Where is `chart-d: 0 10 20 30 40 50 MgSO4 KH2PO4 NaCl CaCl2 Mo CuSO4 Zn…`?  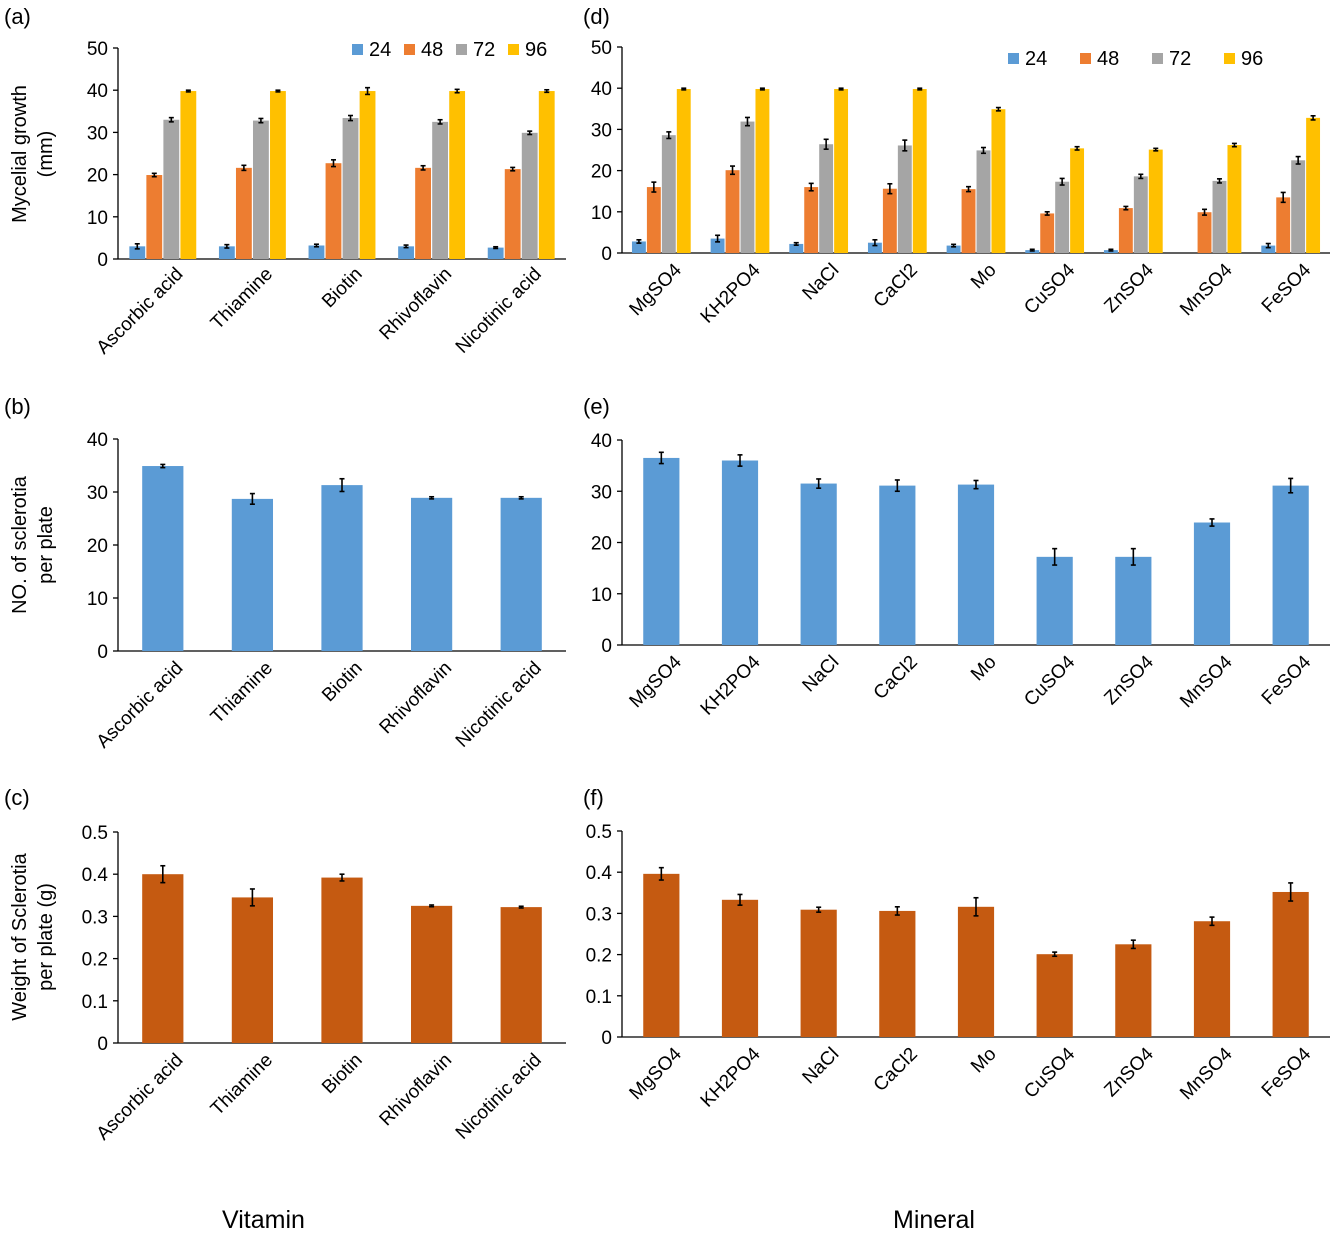
chart-d: 0 10 20 30 40 50 MgSO4 KH2PO4 NaCl CaCl2 Mo CuSO4 Zn… is located at coordinates (960, 183).